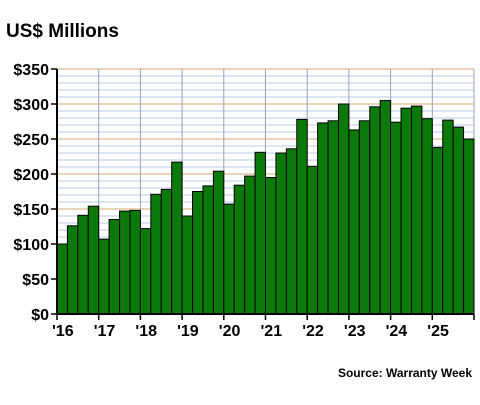  I want to click on x-tick-label: '19, so click(188, 331).